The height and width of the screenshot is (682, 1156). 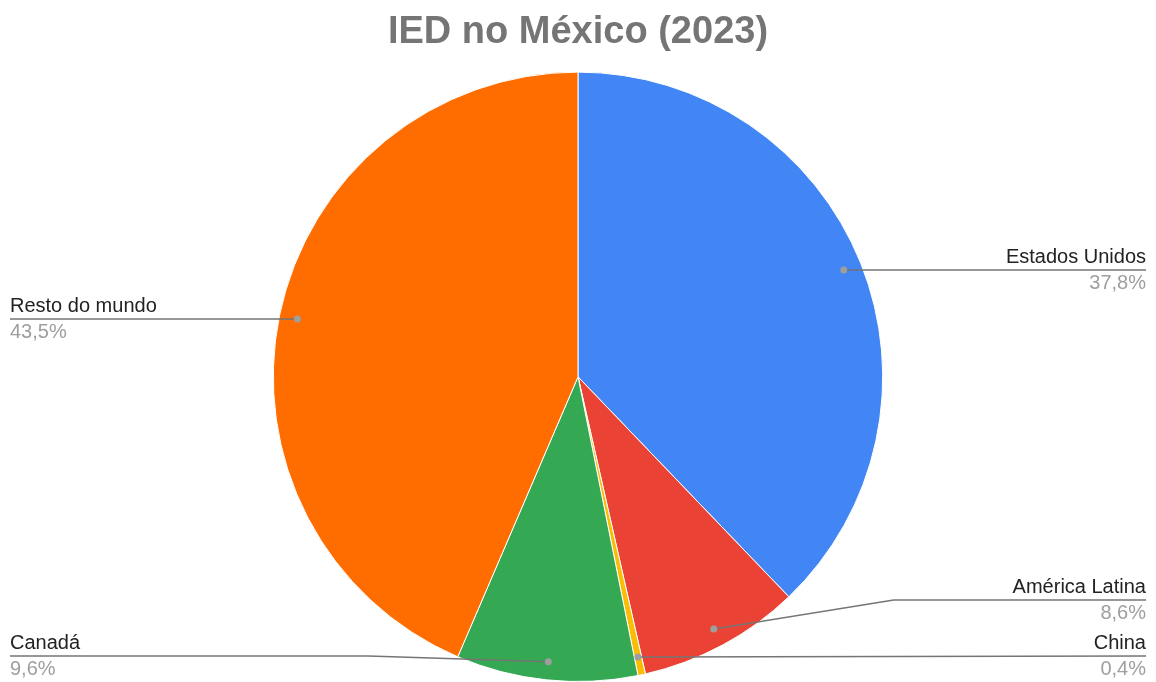 I want to click on chart-title: IED no México (2023), so click(x=578, y=30).